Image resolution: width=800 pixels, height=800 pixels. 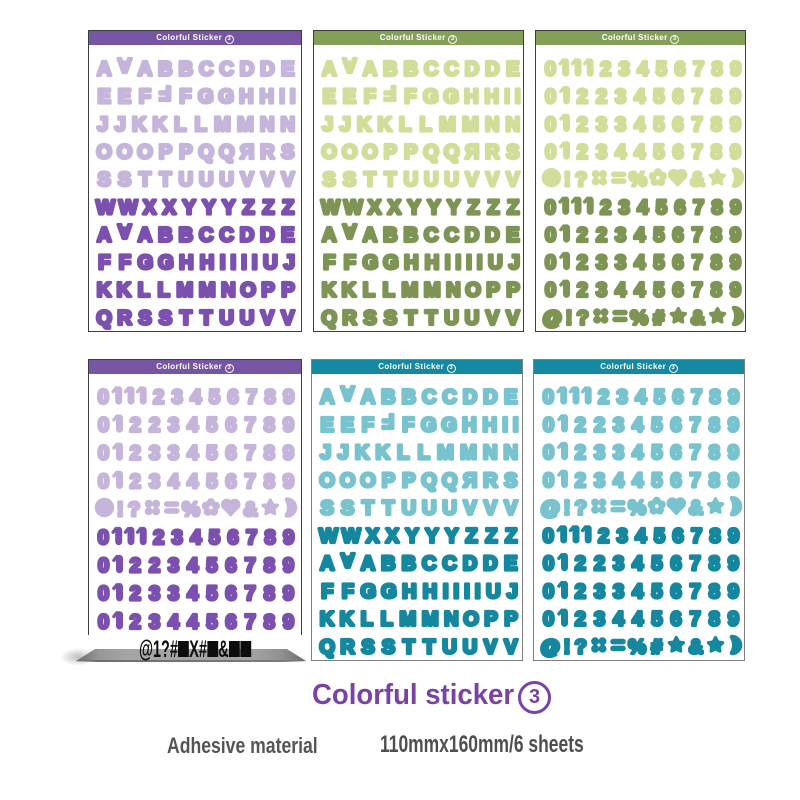 I want to click on svg-text: M, so click(x=207, y=291).